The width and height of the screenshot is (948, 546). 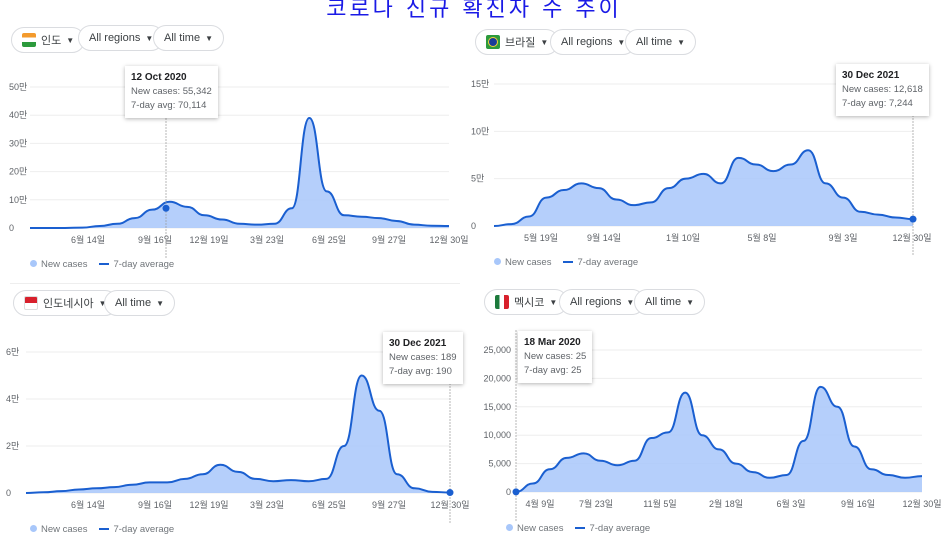 What do you see at coordinates (877, 103) in the screenshot?
I see `tooltip-avg: 7-day avg: 7,244` at bounding box center [877, 103].